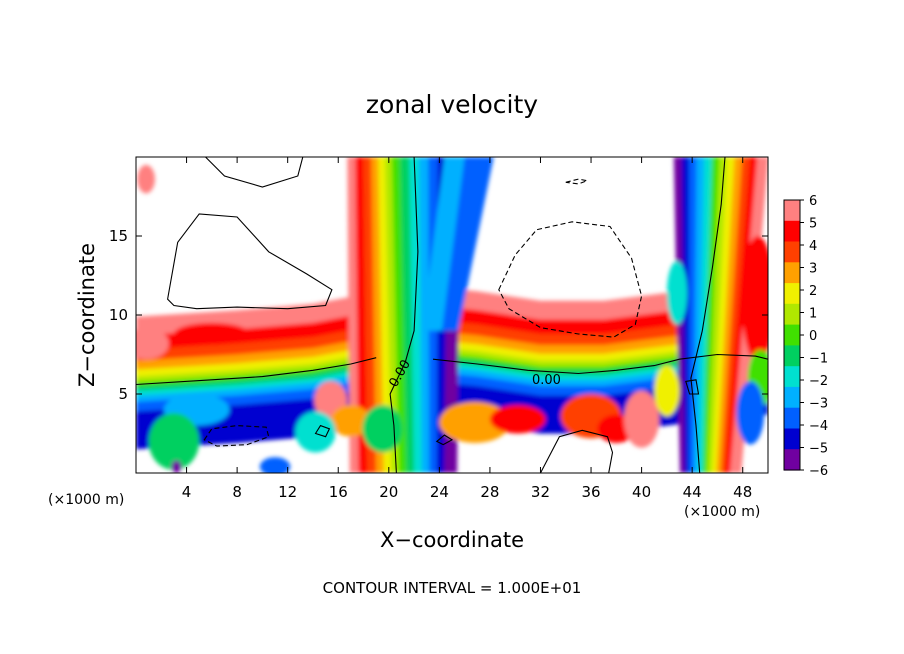  I want to click on colorbar-label-8: −2, so click(818, 381).